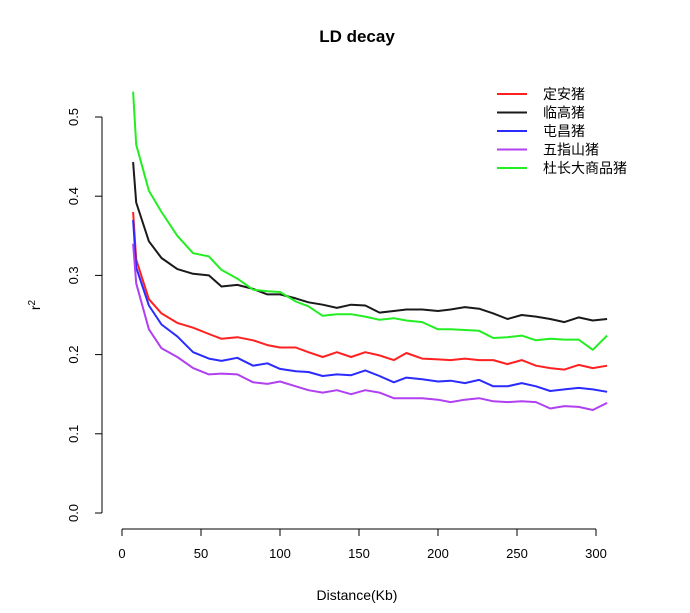 The height and width of the screenshot is (613, 690). Describe the element at coordinates (121, 553) in the screenshot. I see `x-tick-label: 0` at that location.